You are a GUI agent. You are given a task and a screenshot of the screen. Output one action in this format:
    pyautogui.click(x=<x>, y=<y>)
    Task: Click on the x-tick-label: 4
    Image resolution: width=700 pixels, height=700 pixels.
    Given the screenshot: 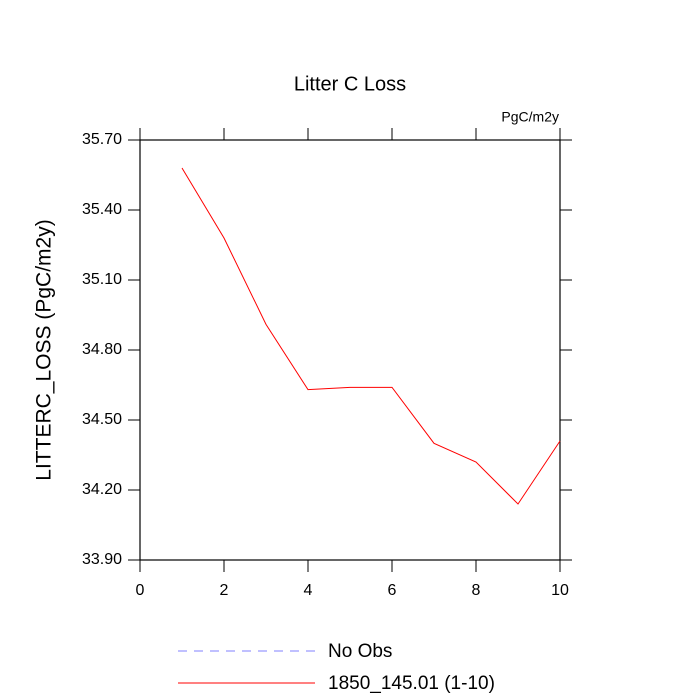 What is the action you would take?
    pyautogui.click(x=308, y=590)
    